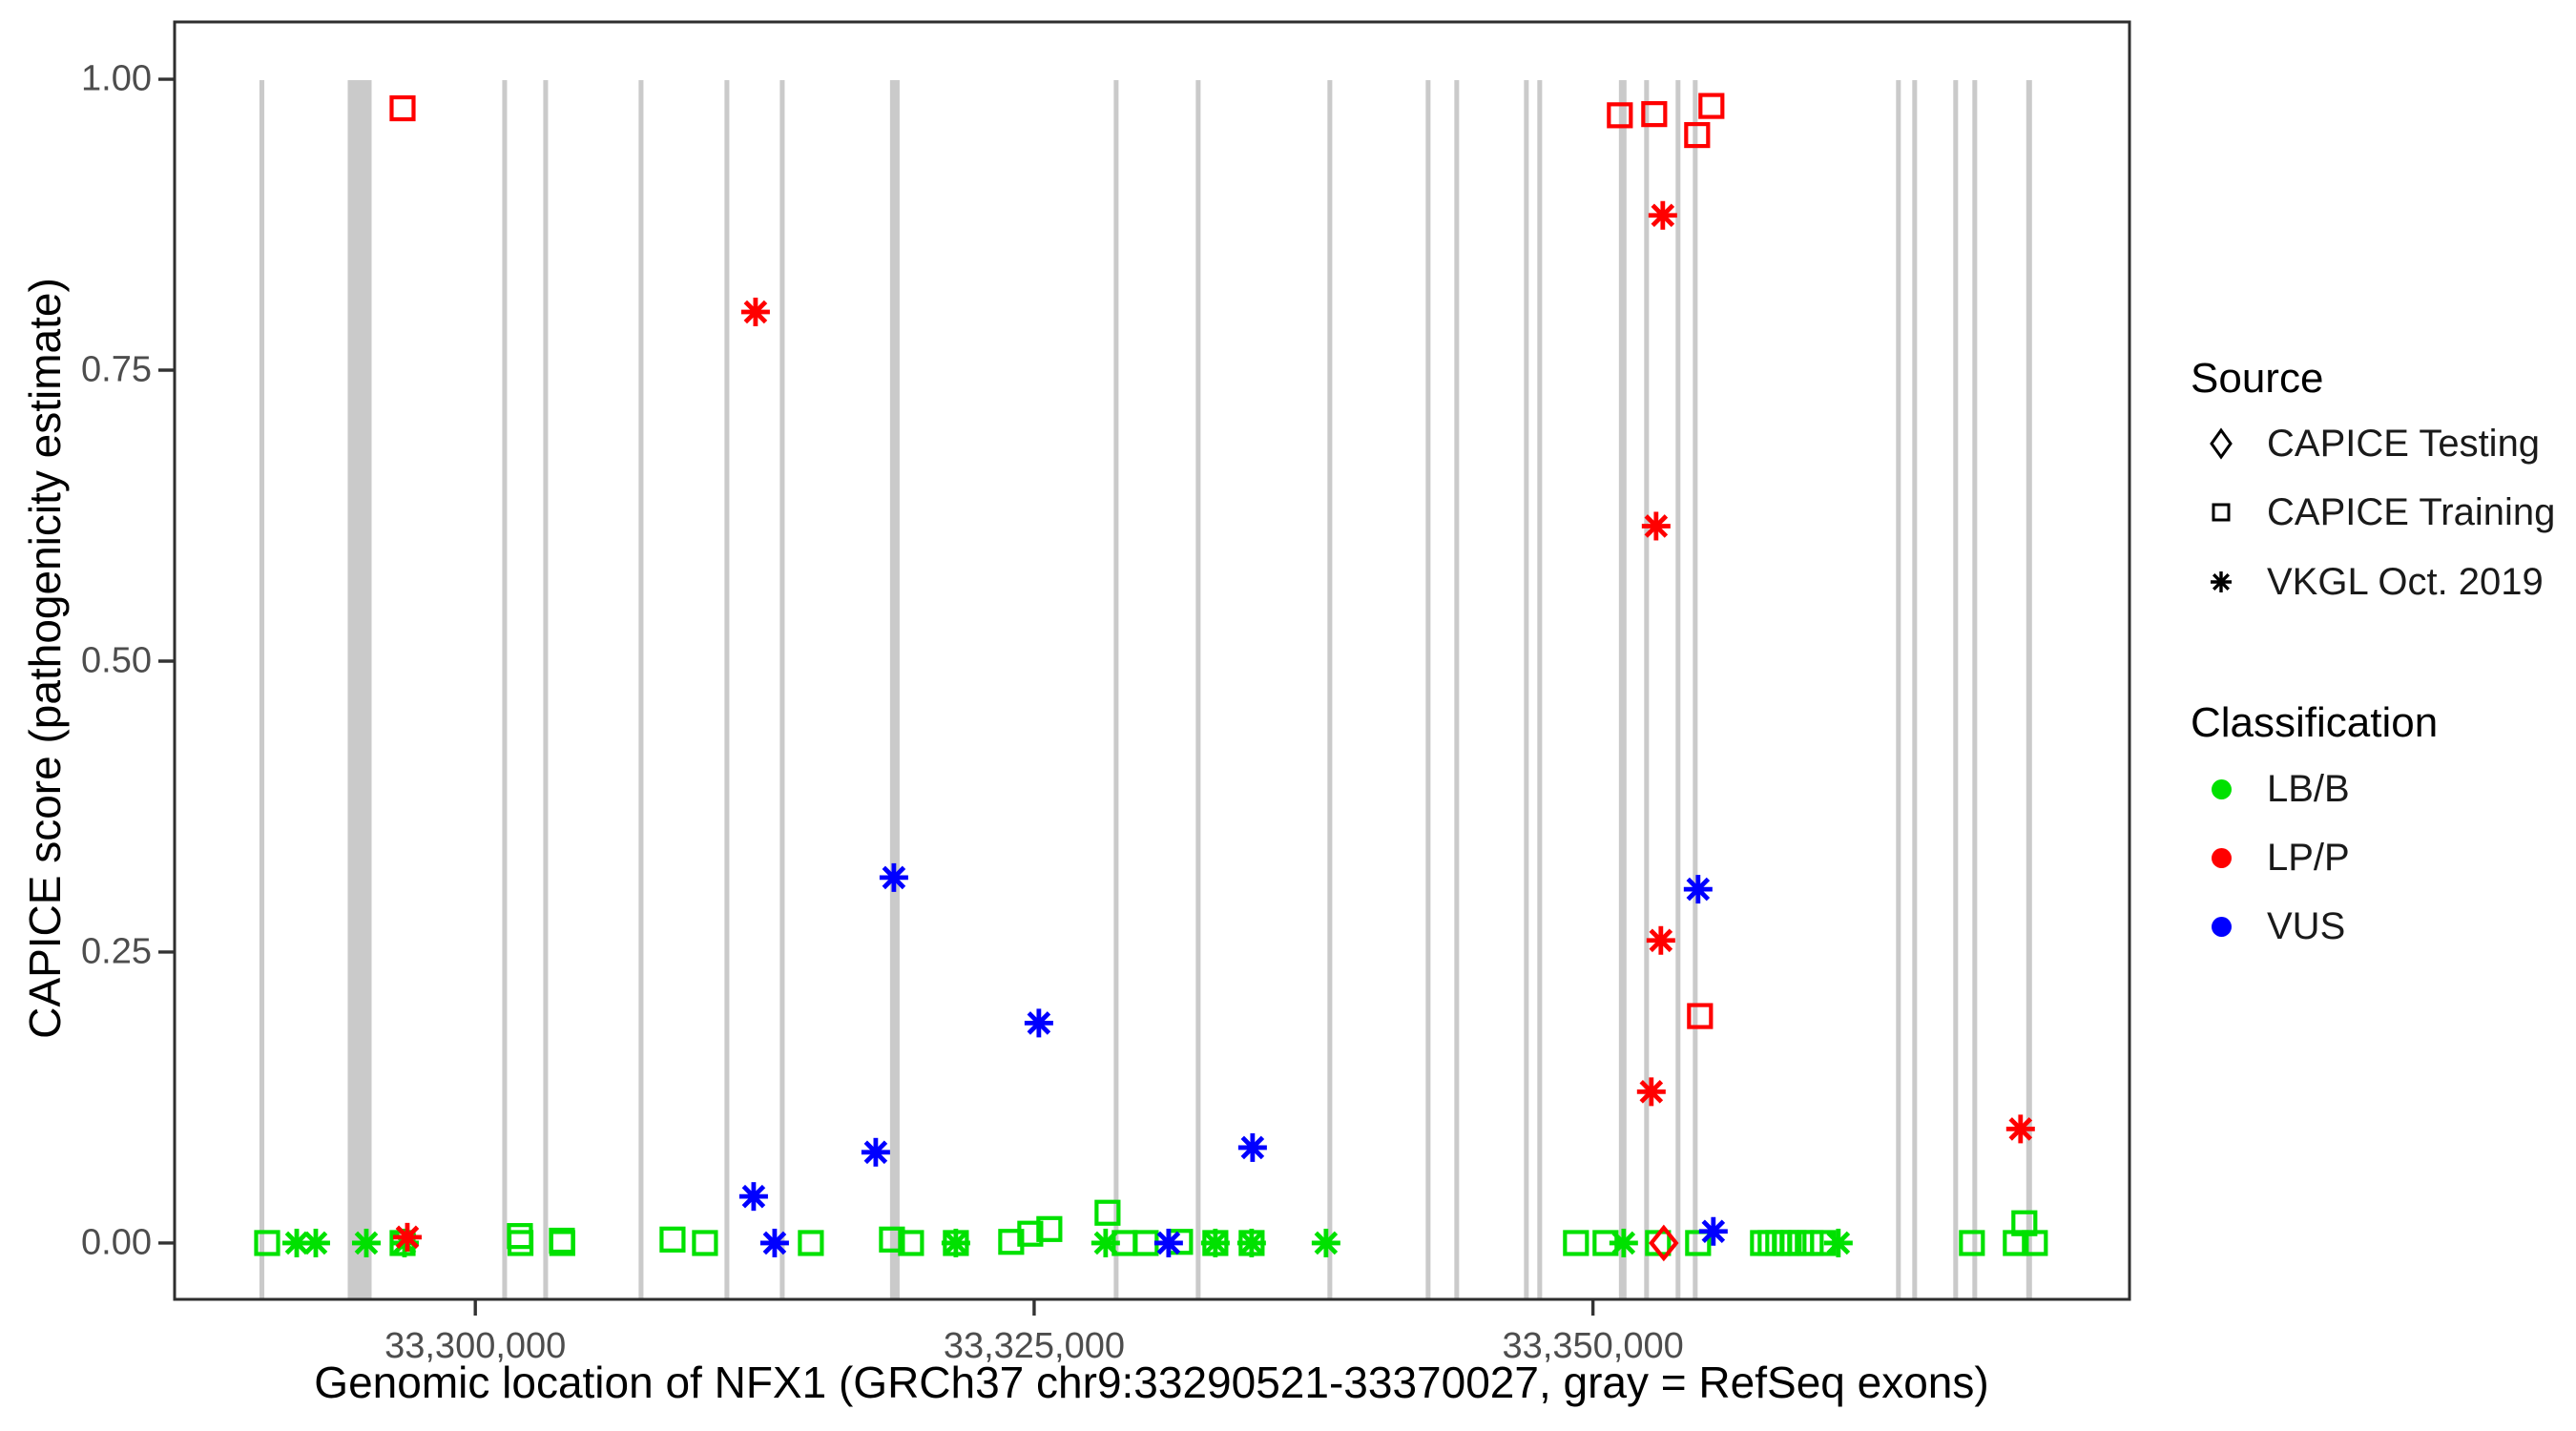 The width and height of the screenshot is (2576, 1431). What do you see at coordinates (2404, 443) in the screenshot?
I see `legend-item-label: CAPICE Testing` at bounding box center [2404, 443].